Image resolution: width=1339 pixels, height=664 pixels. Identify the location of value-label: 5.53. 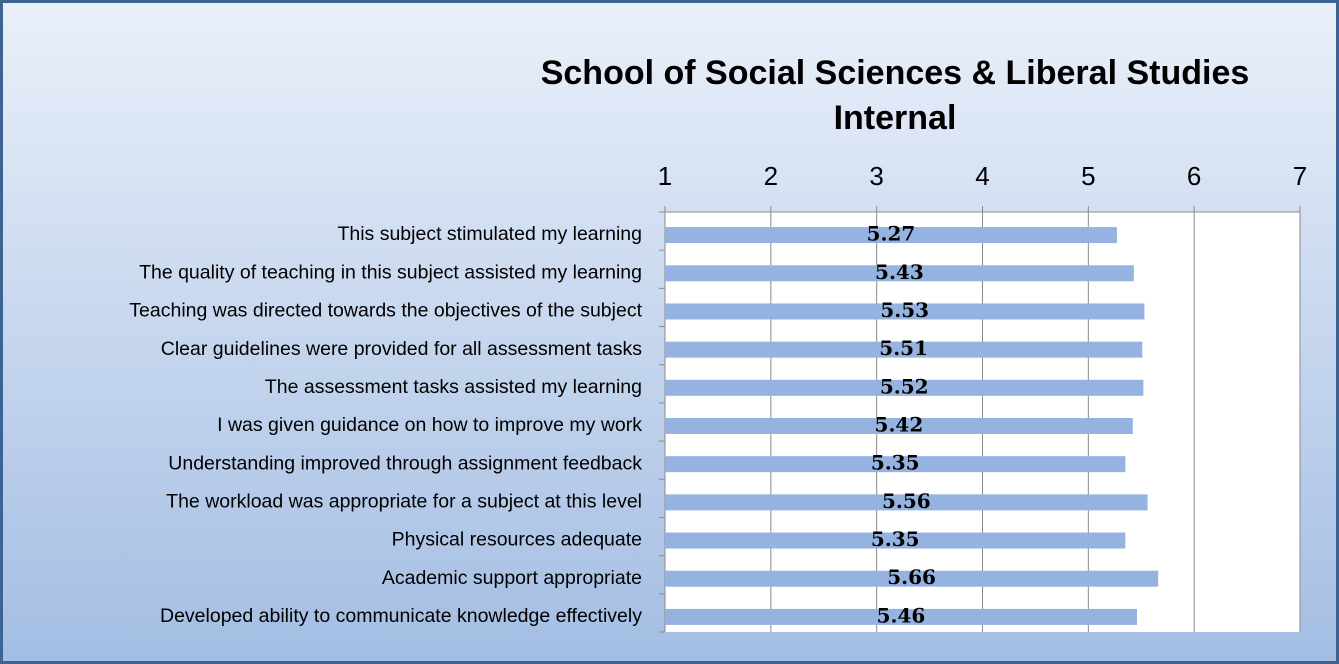
(904, 310).